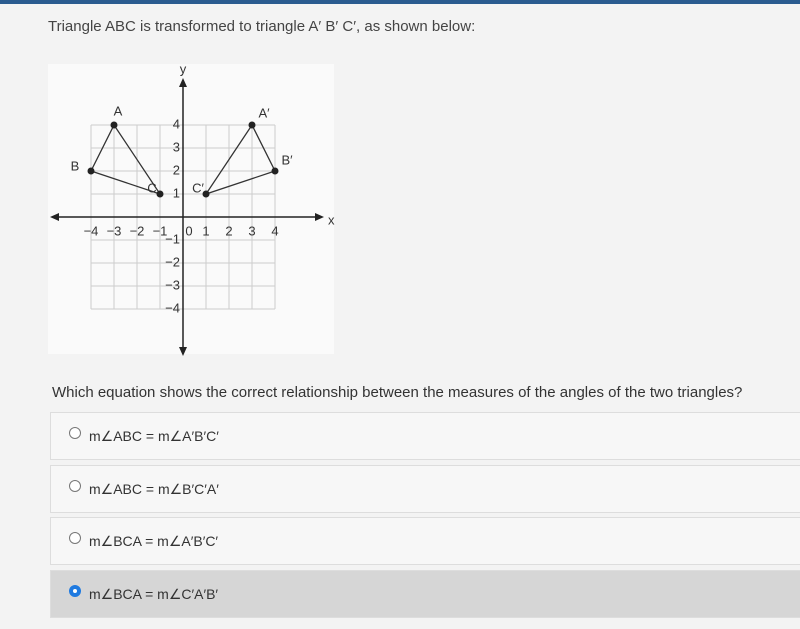  Describe the element at coordinates (137, 230) in the screenshot. I see `x-tick-label: −2` at that location.